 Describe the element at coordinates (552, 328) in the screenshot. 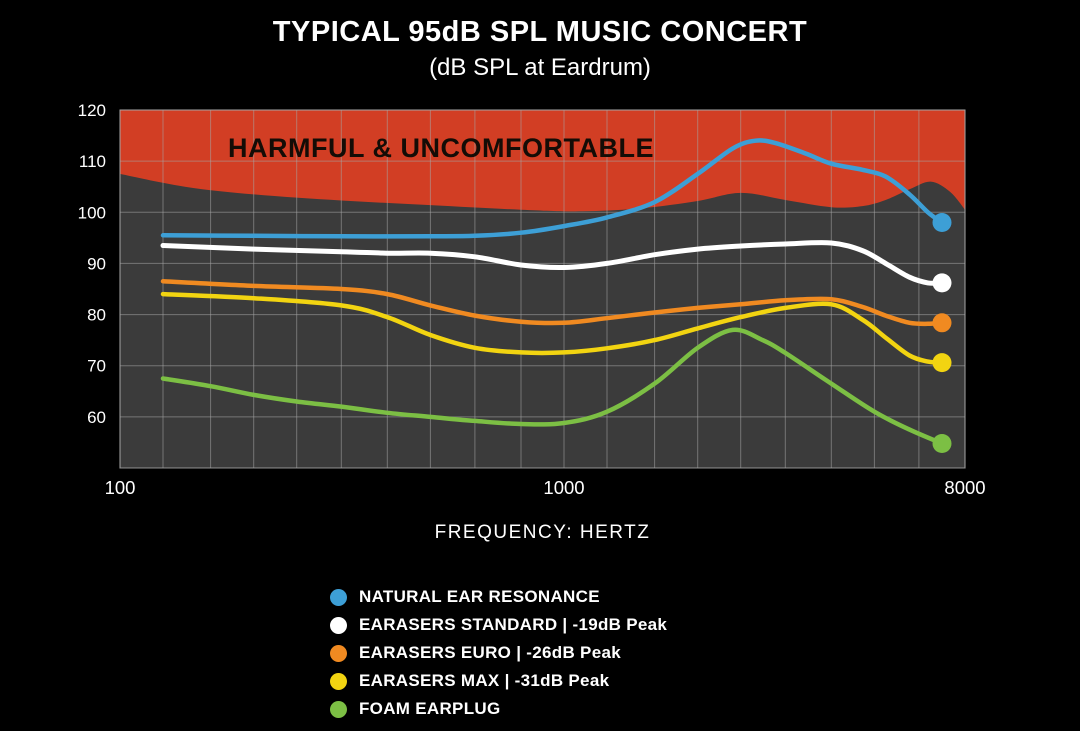

I see `series-line-earasers-max` at that location.